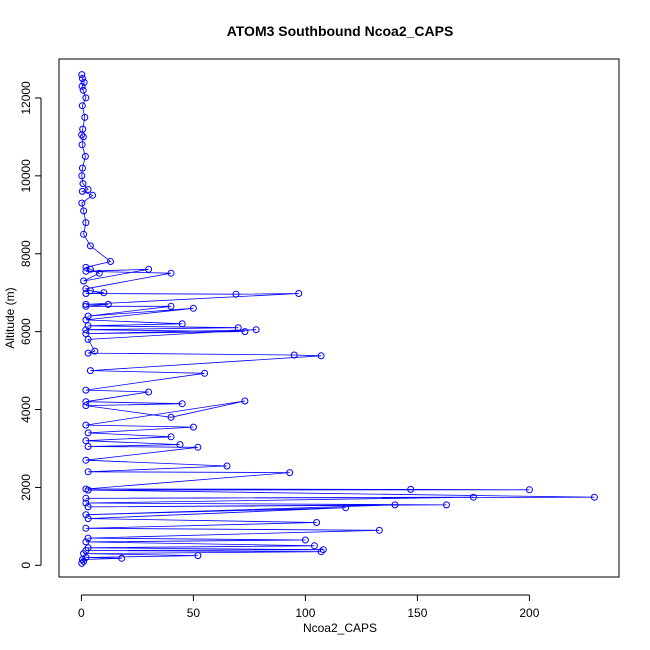 This screenshot has width=650, height=650. I want to click on y-tick-label: 4000, so click(26, 409).